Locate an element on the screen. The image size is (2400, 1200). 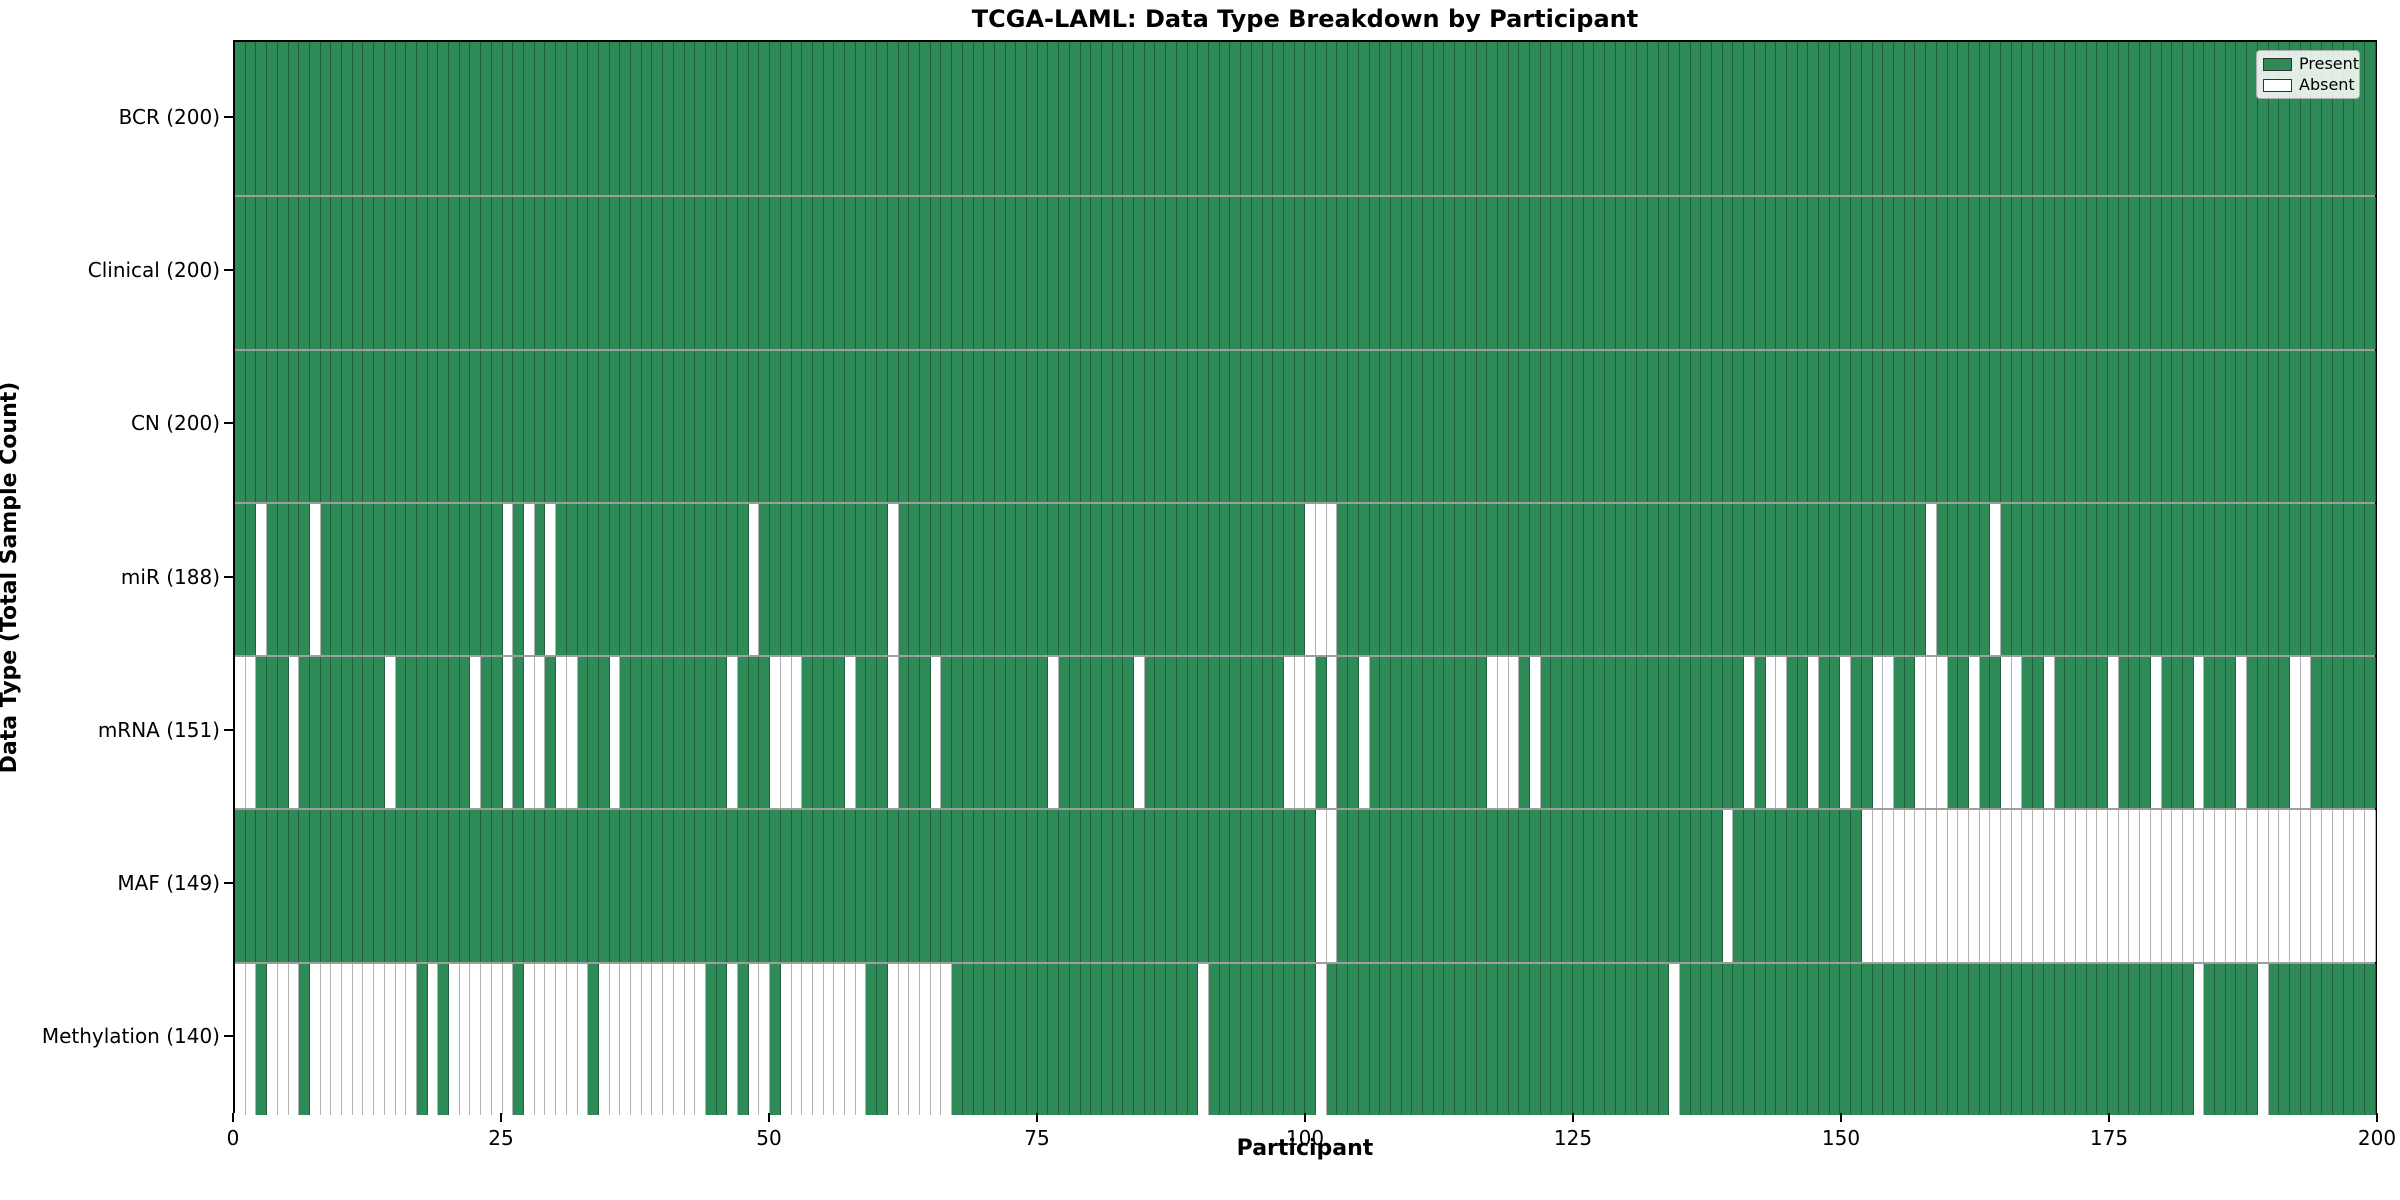
present-swatch-icon is located at coordinates (2277, 64).